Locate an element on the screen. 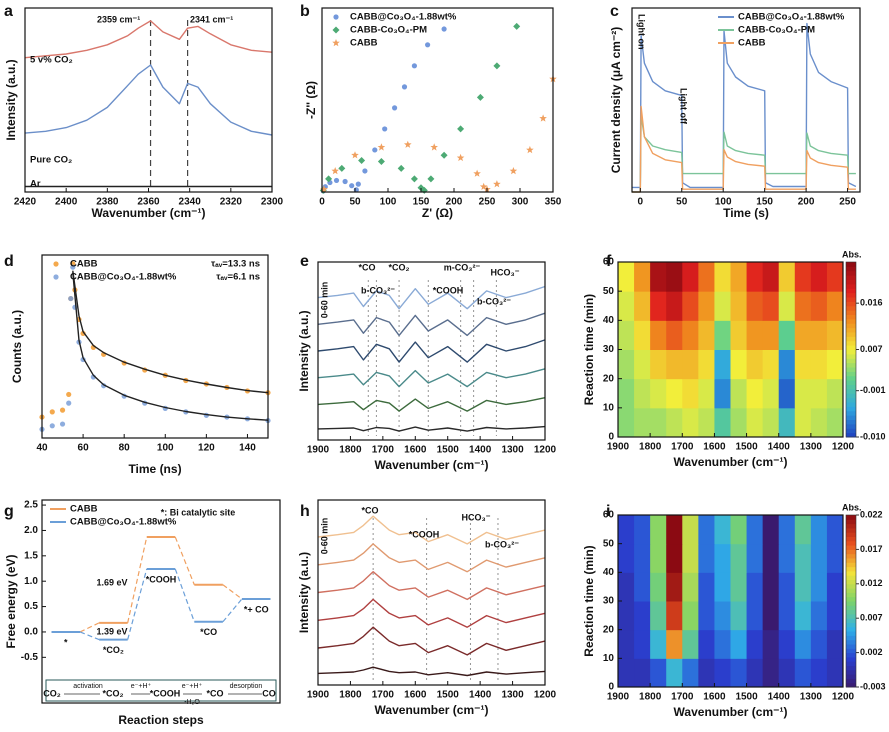 This screenshot has width=889, height=732. x-tick-label: 100 is located at coordinates (165, 448).